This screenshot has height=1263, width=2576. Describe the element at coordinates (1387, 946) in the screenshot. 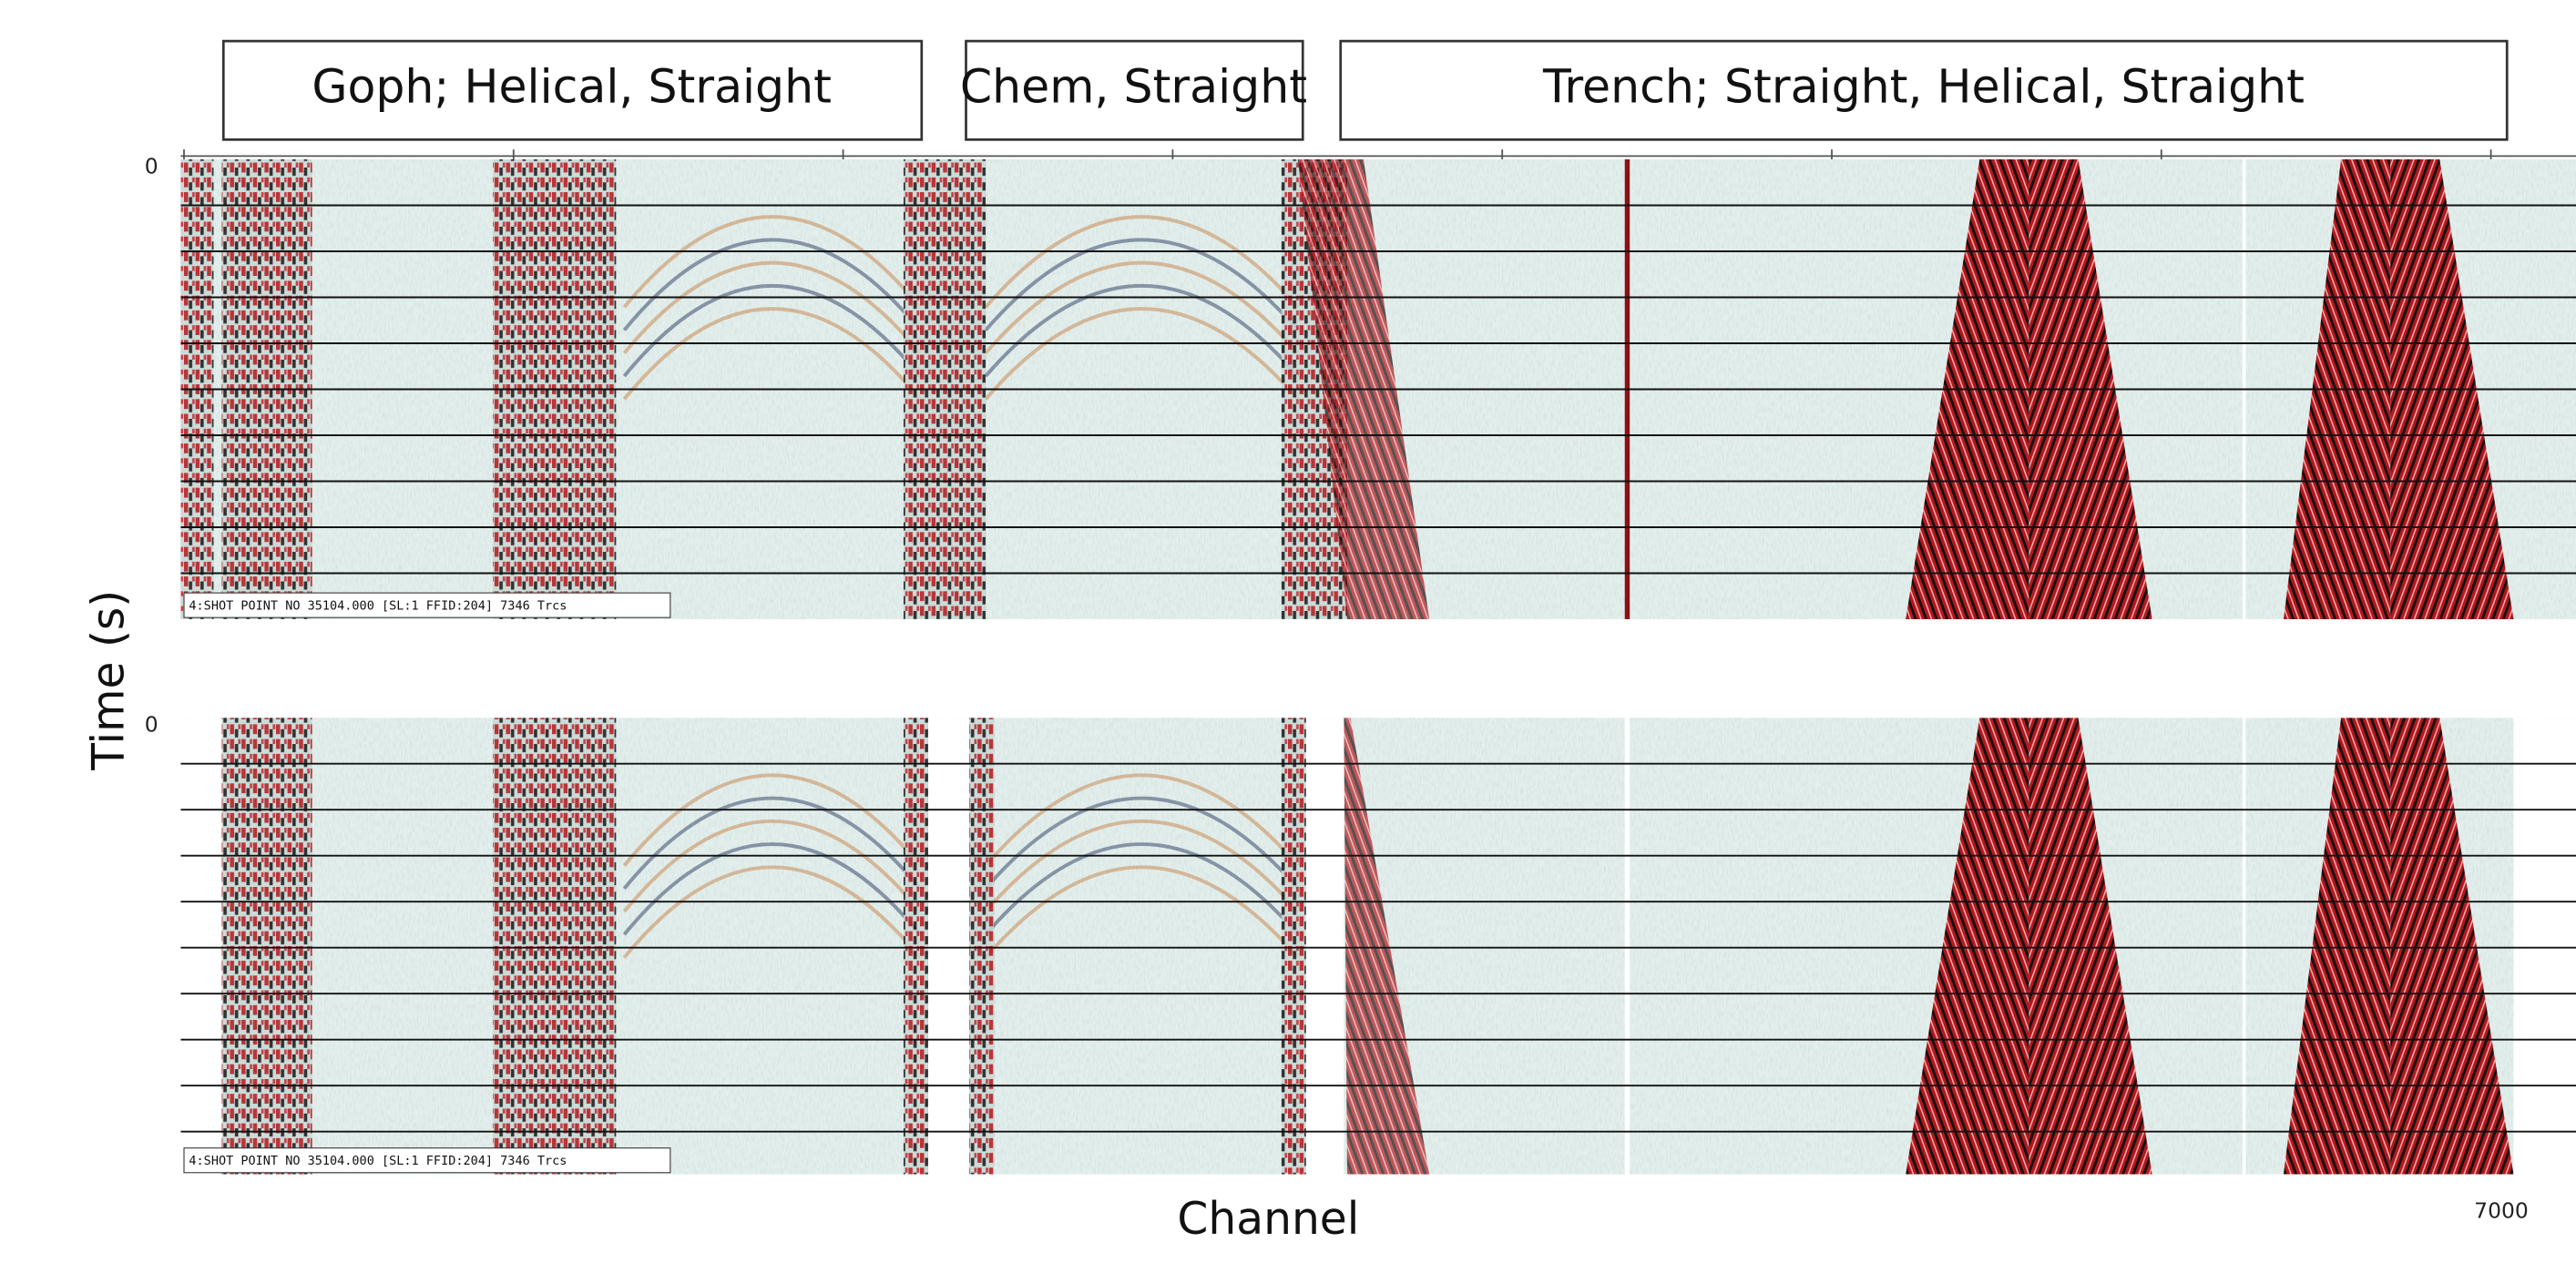

I see `ground-roll` at that location.